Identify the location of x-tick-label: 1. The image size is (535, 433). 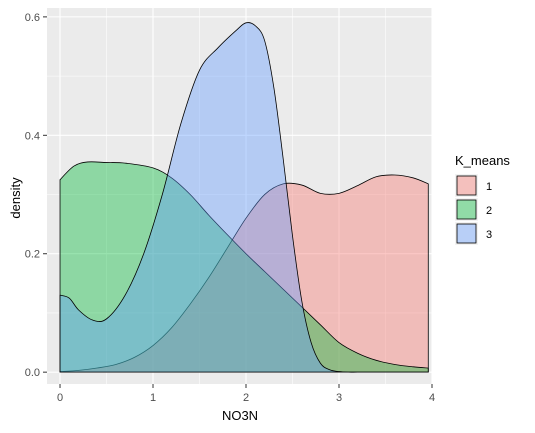
(153, 398).